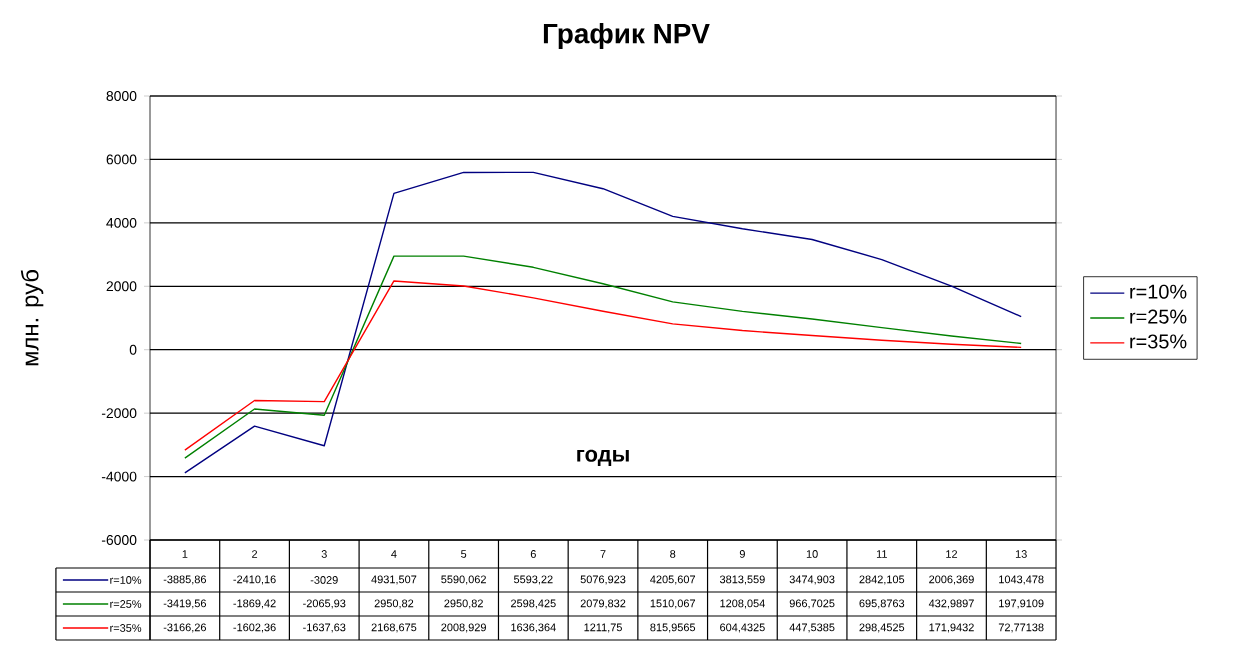 This screenshot has height=662, width=1252. I want to click on x-axis-title: годы, so click(603, 457).